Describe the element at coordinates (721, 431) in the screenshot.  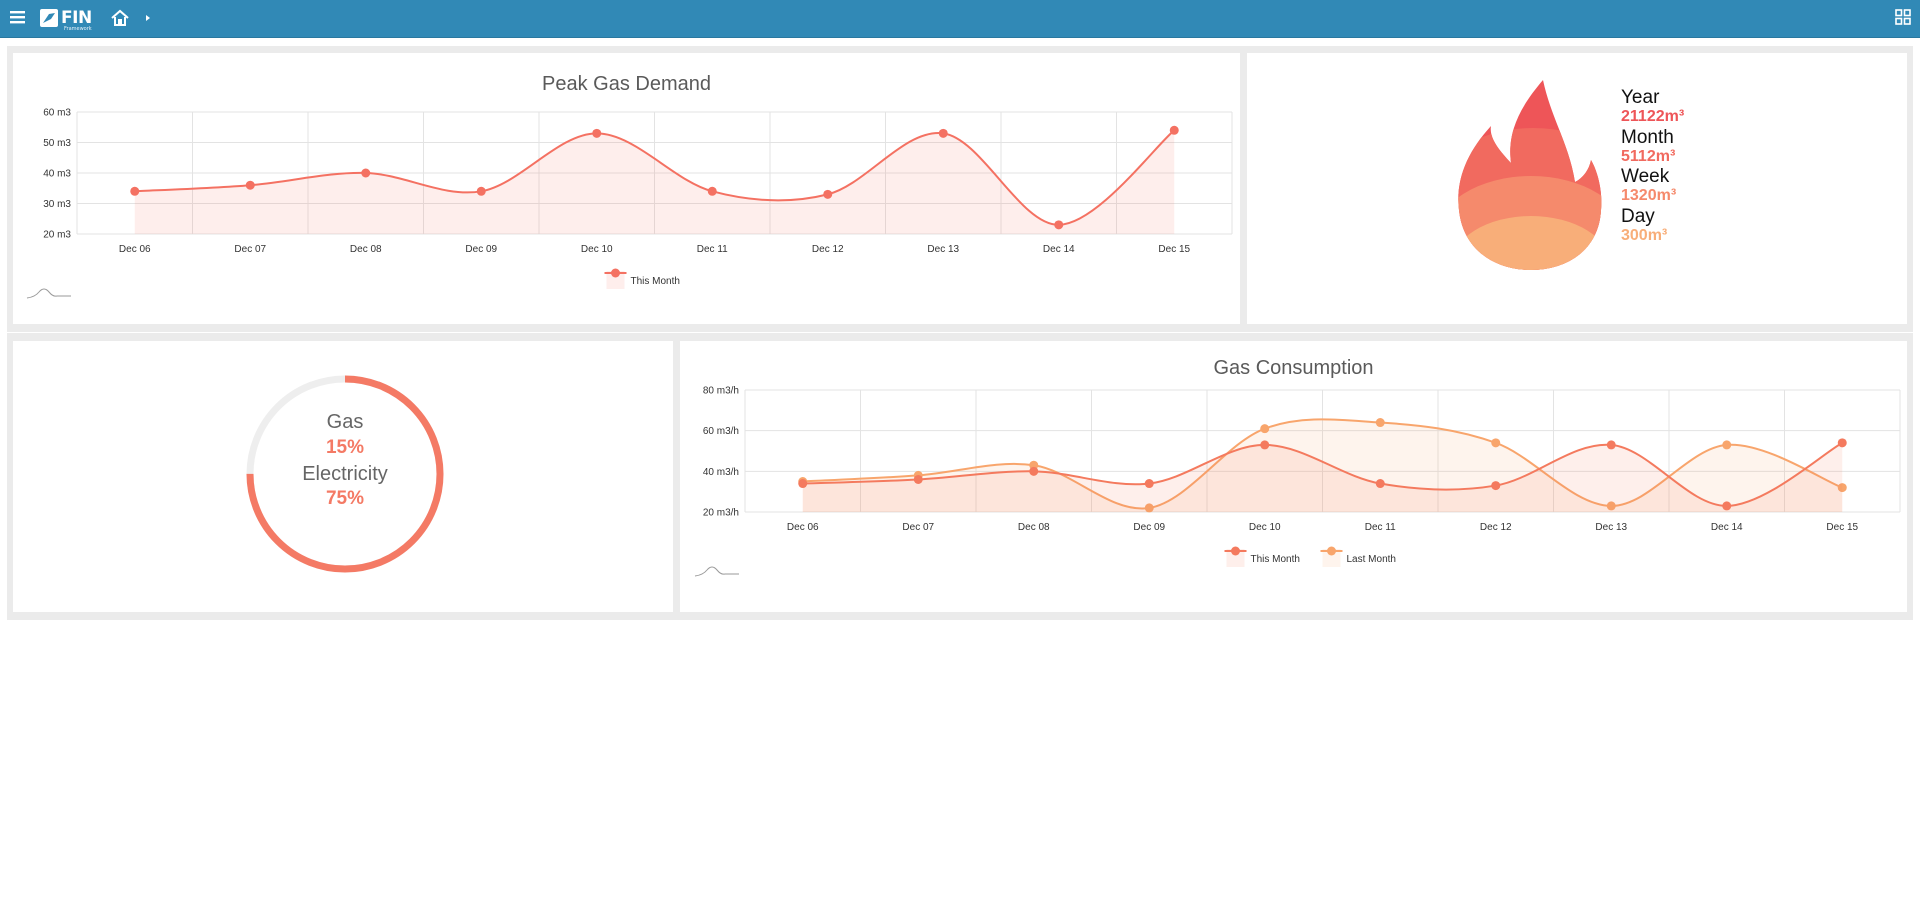
I see `y-tick-label: 60 m3/h` at that location.